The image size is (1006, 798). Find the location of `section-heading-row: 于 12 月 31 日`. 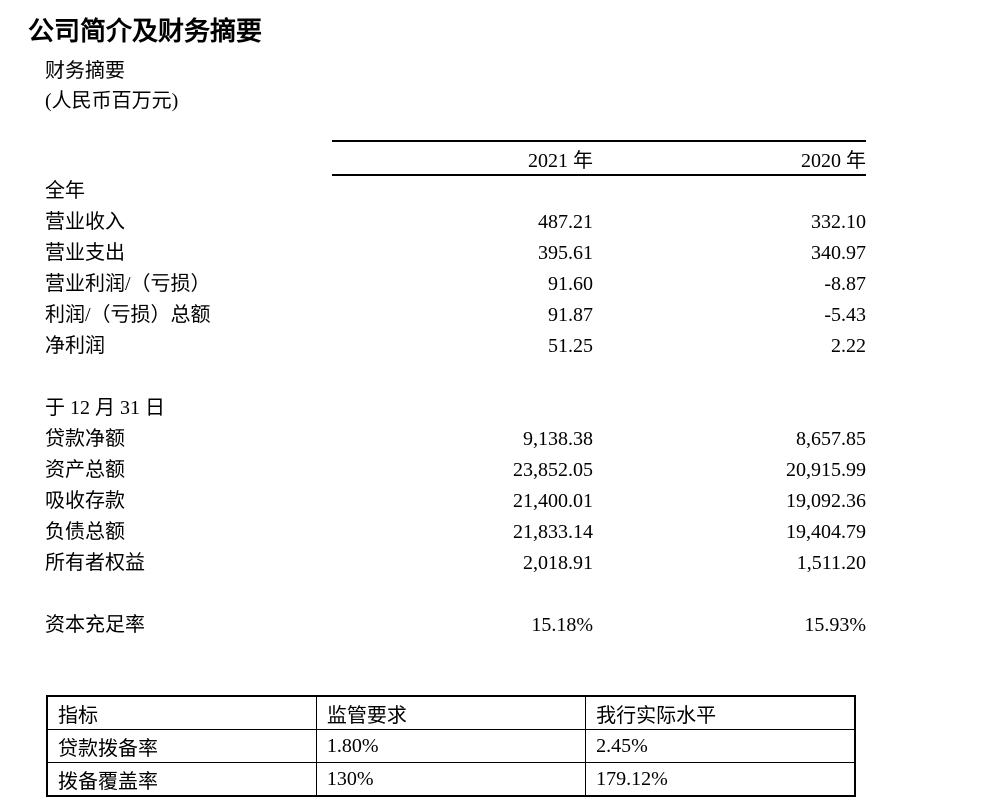

section-heading-row: 于 12 月 31 日 is located at coordinates (455, 408).